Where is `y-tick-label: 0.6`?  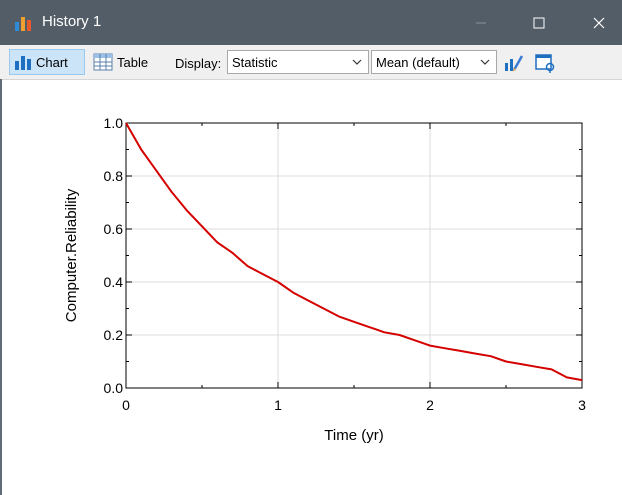
y-tick-label: 0.6 is located at coordinates (114, 229).